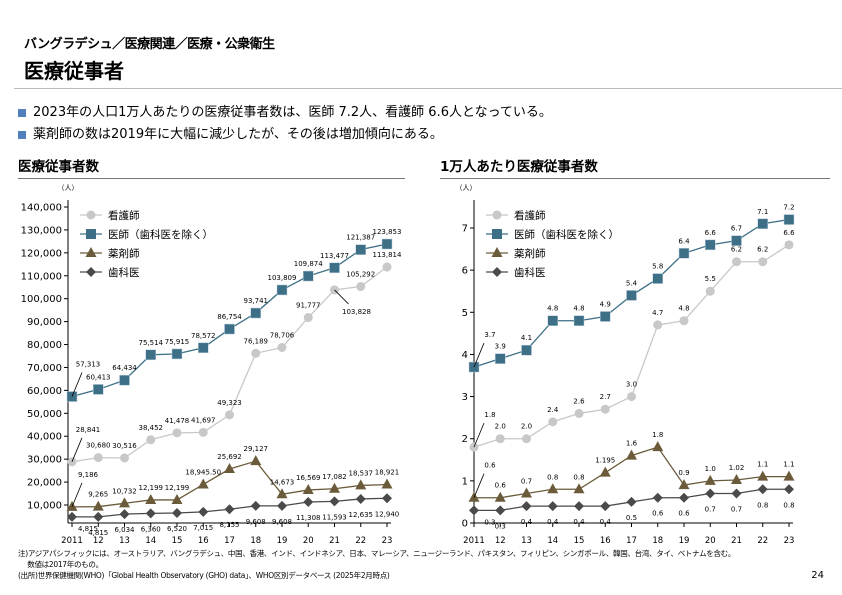 The image size is (842, 595). What do you see at coordinates (530, 253) in the screenshot?
I see `legend-label-pharmacist: 薬剤師` at bounding box center [530, 253].